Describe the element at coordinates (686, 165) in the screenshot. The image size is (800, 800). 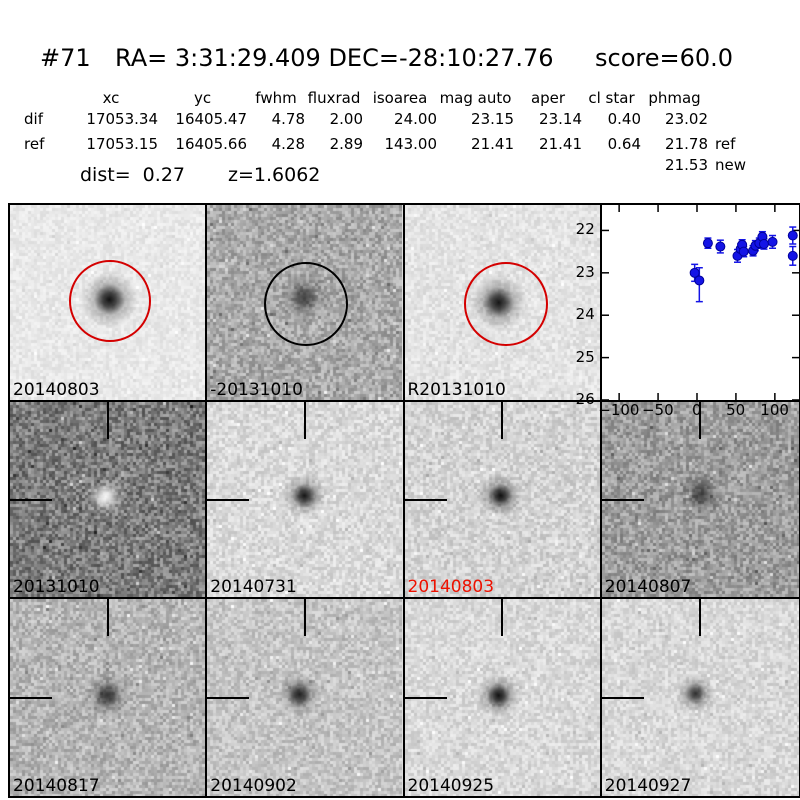
I see `extra-phmag-value: 21.53` at that location.